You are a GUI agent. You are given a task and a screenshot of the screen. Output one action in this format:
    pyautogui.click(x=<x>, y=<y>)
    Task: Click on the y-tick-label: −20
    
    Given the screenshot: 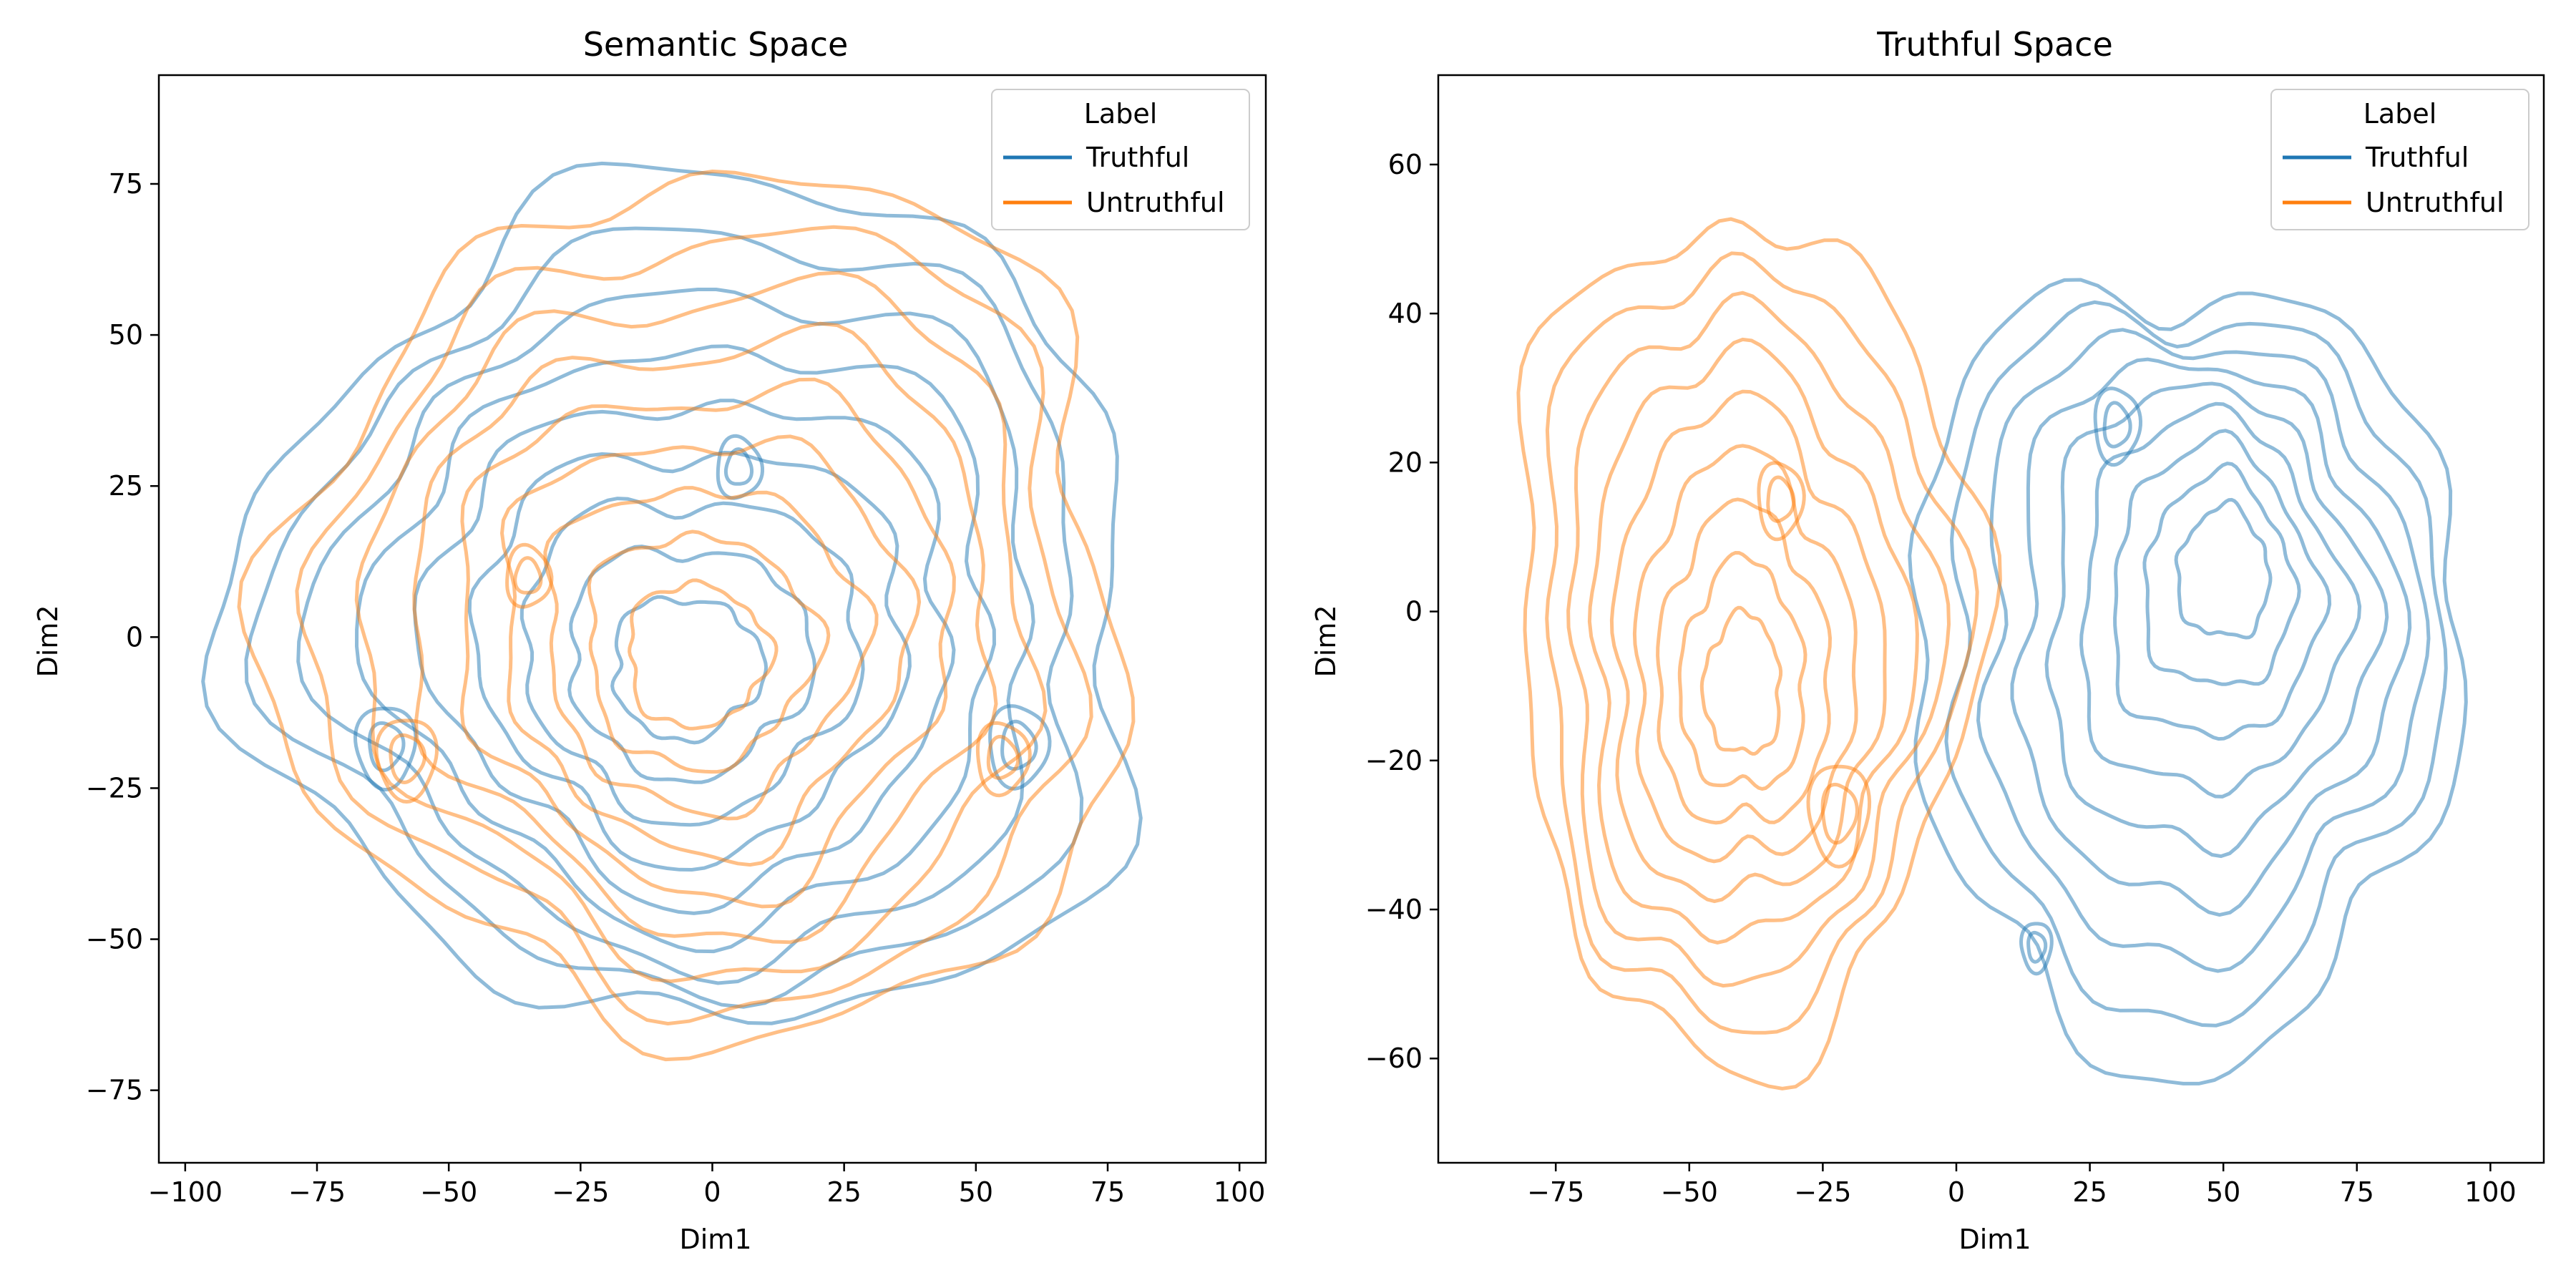 What is the action you would take?
    pyautogui.click(x=1394, y=760)
    